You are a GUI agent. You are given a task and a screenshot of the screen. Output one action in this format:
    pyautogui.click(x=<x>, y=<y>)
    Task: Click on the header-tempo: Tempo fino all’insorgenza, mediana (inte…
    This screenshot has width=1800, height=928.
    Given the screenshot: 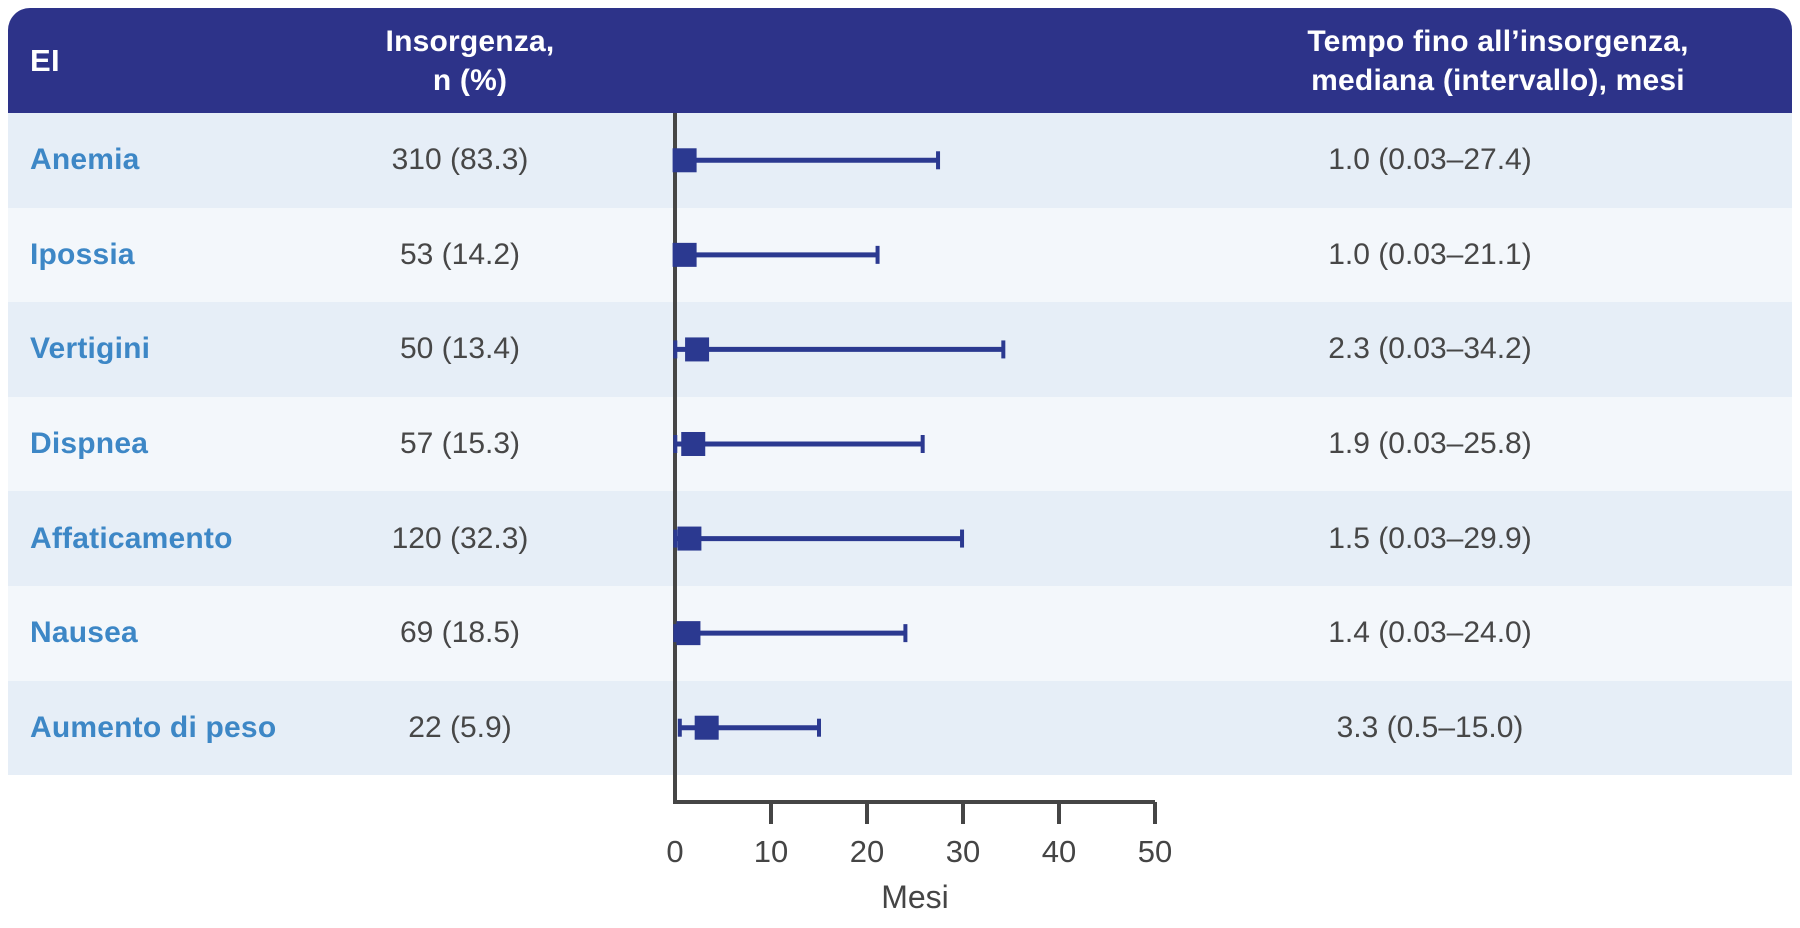 What is the action you would take?
    pyautogui.click(x=1495, y=60)
    